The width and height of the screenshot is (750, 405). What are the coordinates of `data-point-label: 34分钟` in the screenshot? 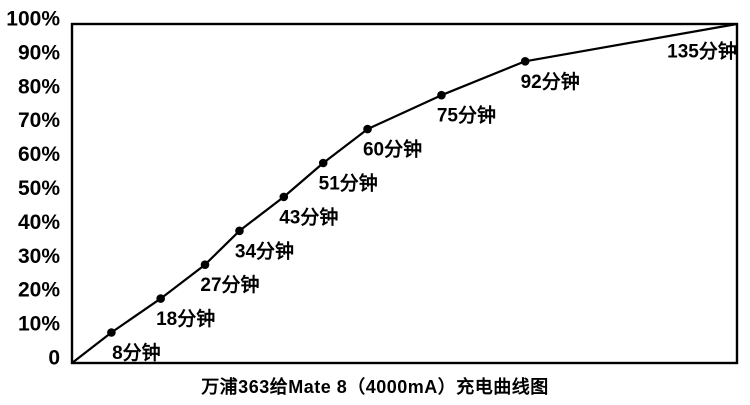 It's located at (264, 250).